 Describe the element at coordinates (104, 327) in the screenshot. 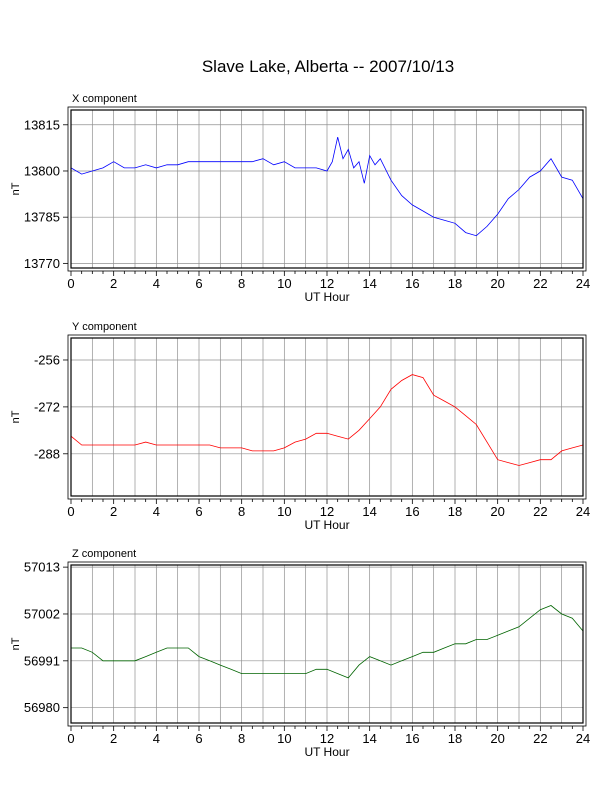

I see `panel-subtitle: Y component` at that location.